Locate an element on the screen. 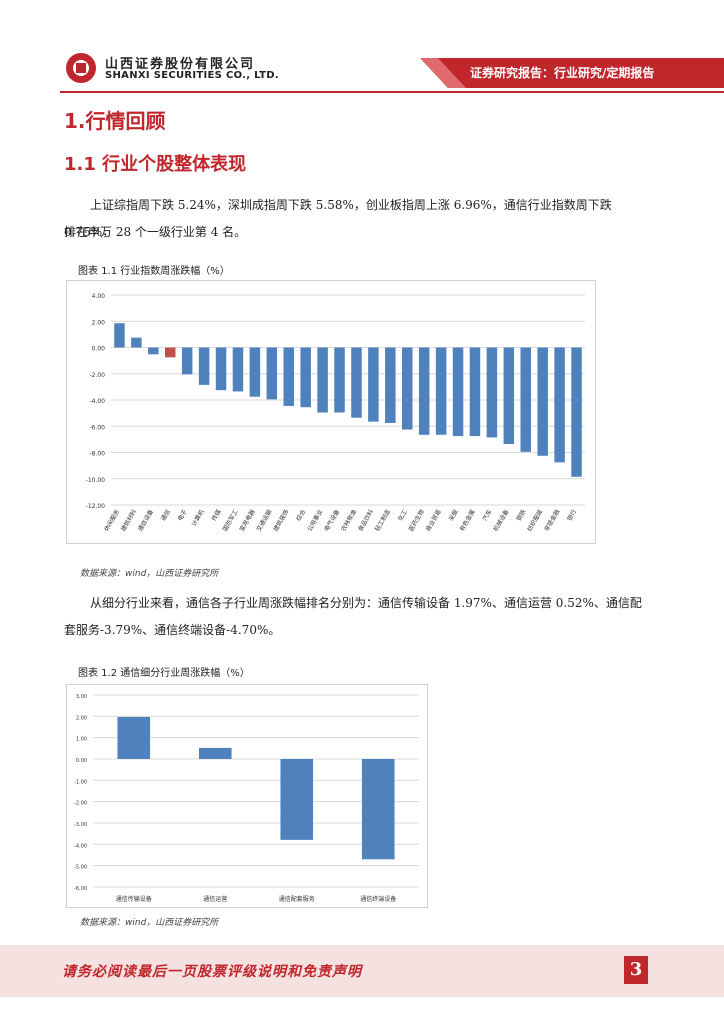  y-tick-label: 3.00 is located at coordinates (81, 697).